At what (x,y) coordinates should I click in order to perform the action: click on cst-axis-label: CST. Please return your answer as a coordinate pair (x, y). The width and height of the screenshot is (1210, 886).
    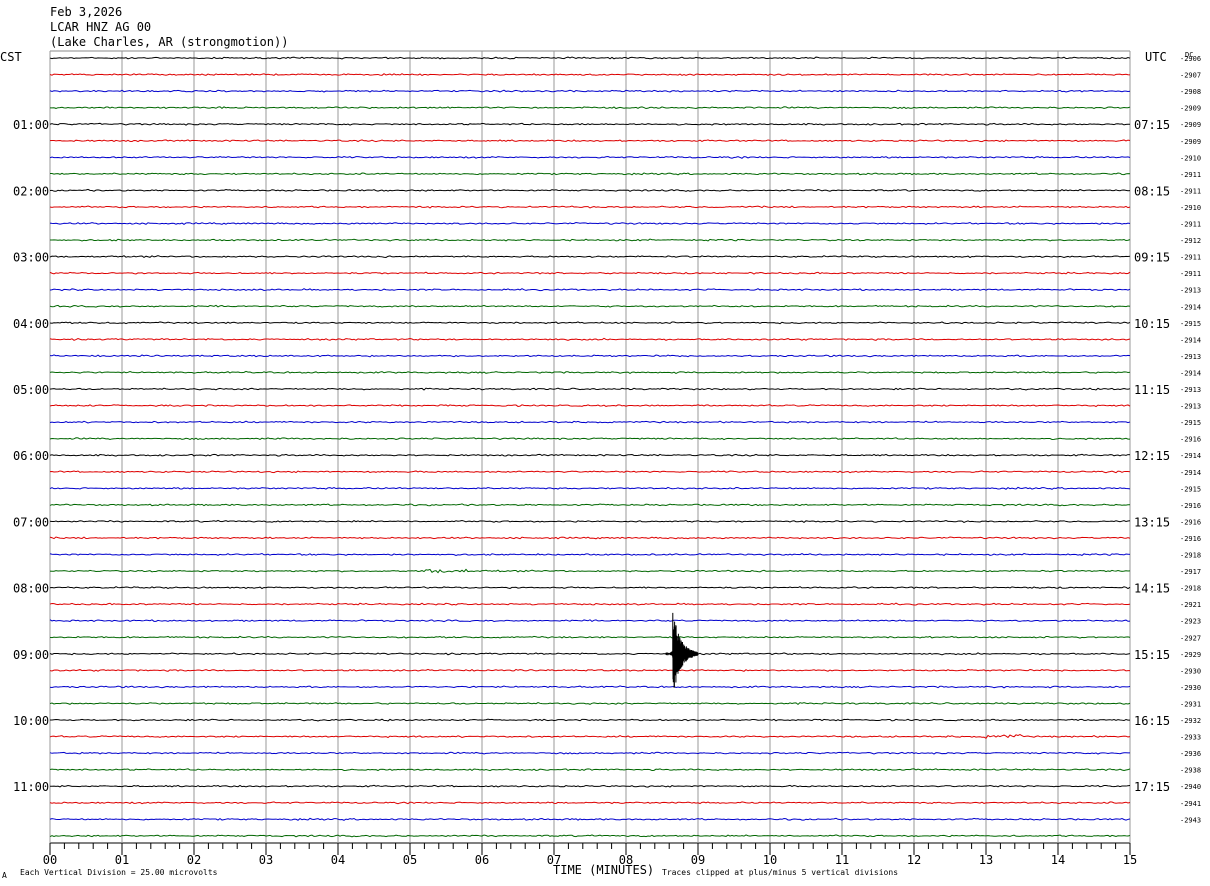
    Looking at the image, I should click on (11, 57).